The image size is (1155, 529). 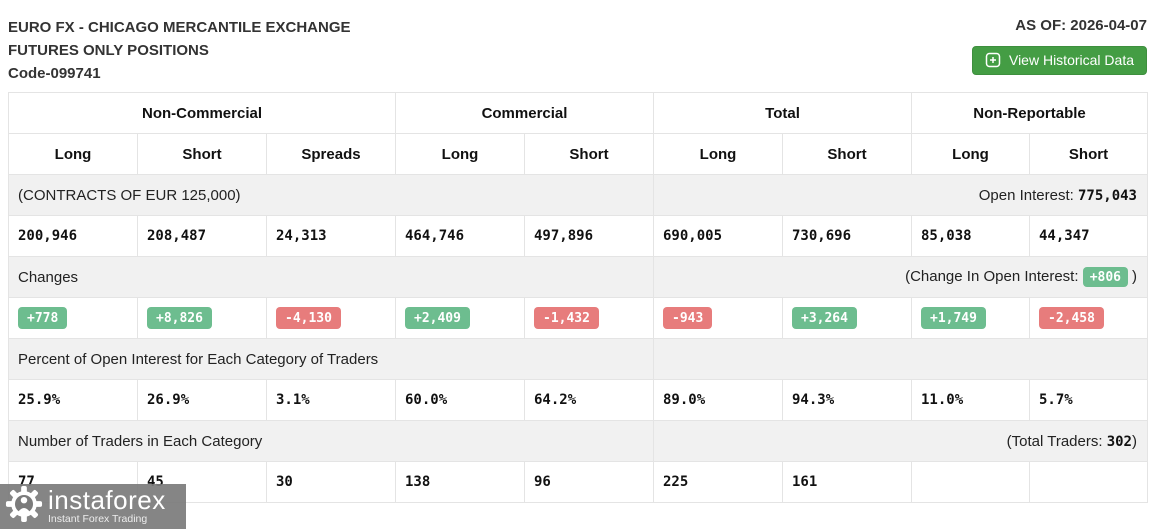 I want to click on traders-label: Number of Traders in Each Category, so click(x=331, y=441).